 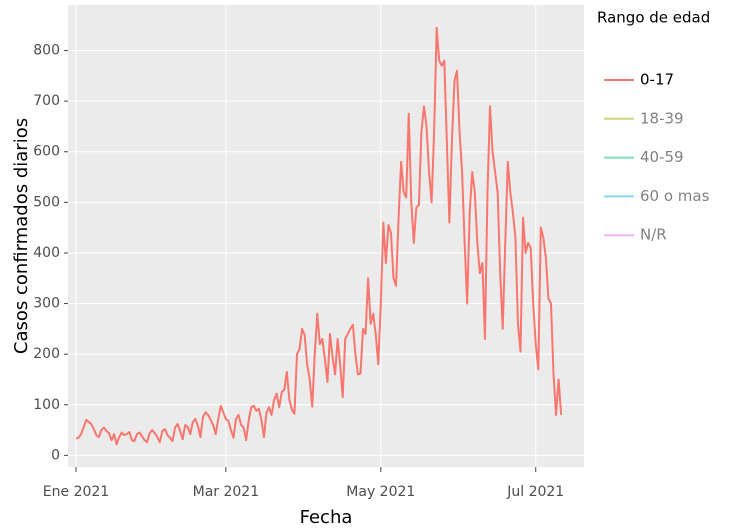 I want to click on y-tick-label: 200, so click(x=46, y=354).